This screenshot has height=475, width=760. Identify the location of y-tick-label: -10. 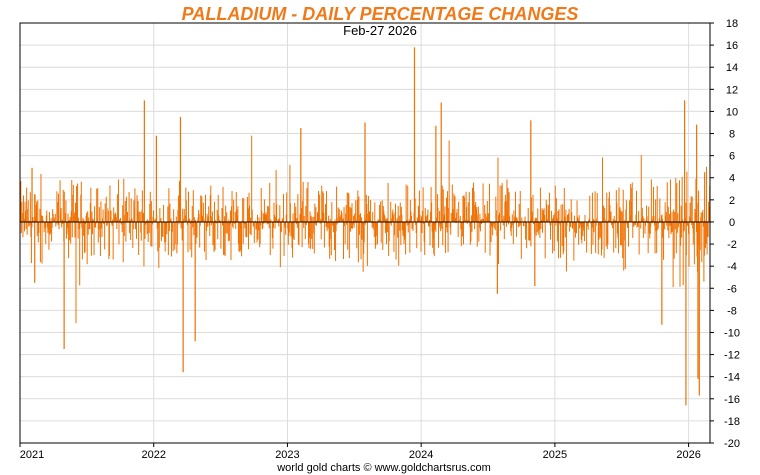
(732, 333).